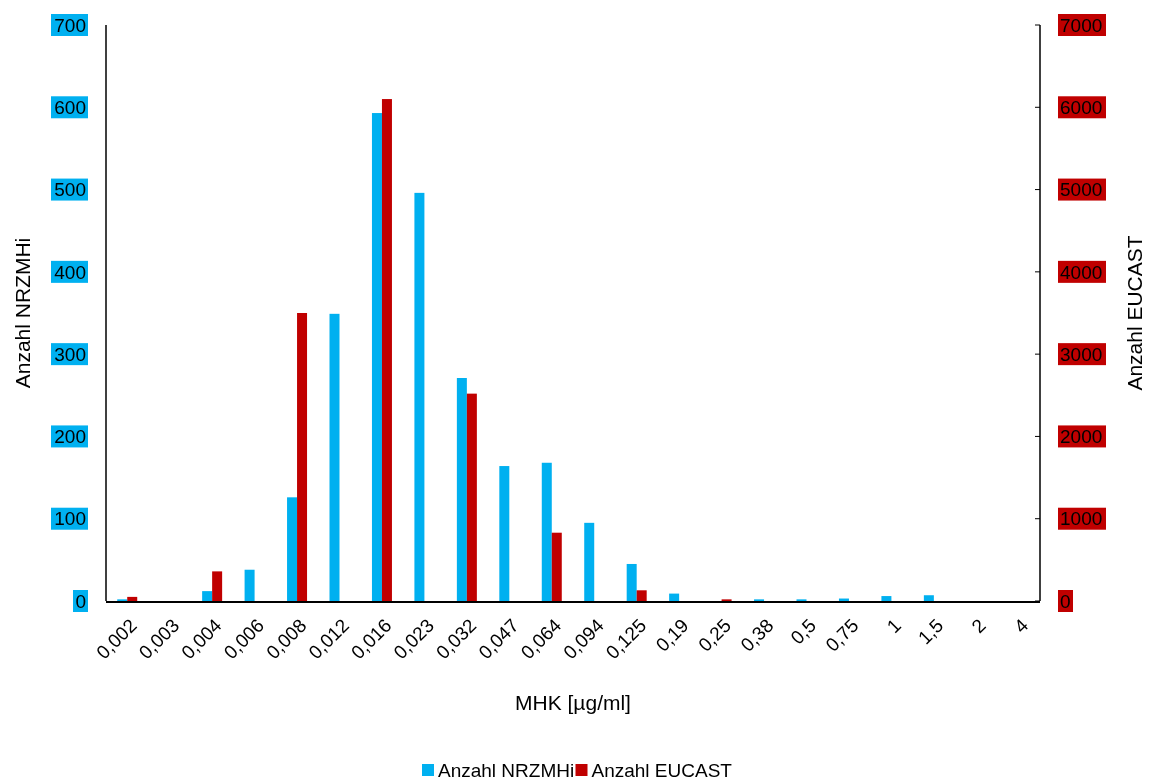  I want to click on x-tick-label: 0,5, so click(803, 631).